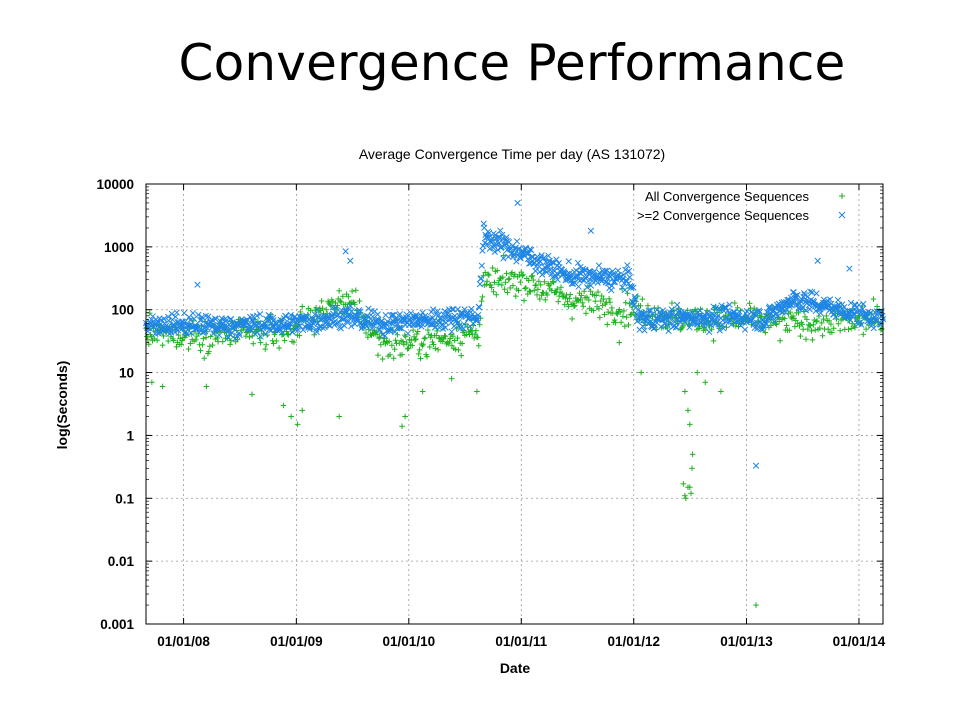 This screenshot has width=960, height=720. I want to click on y-tick-label: 100, so click(122, 310).